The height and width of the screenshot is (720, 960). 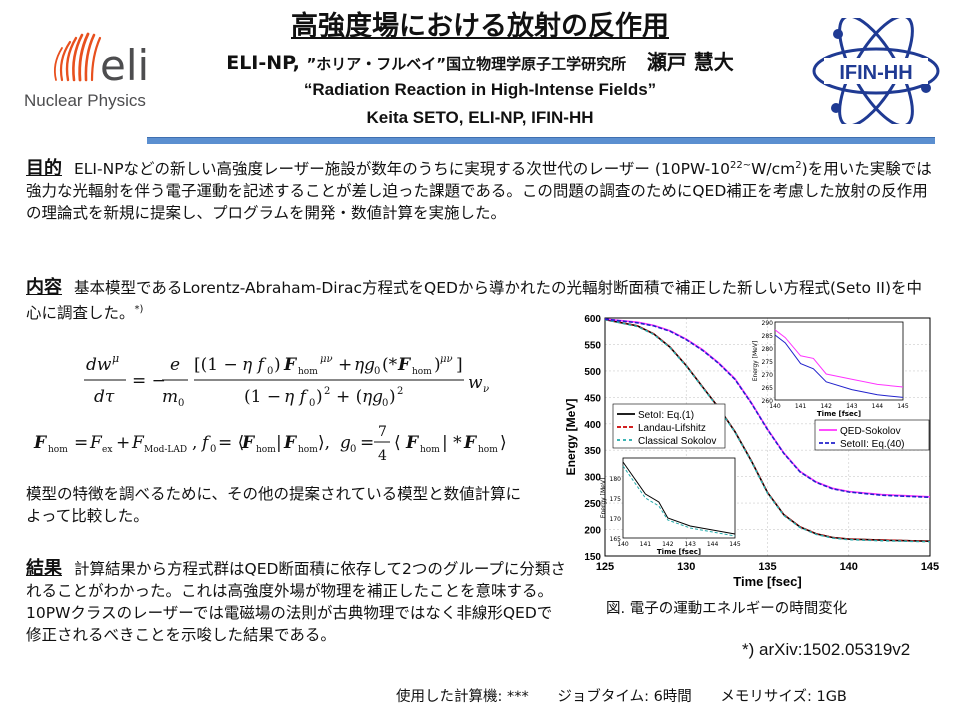 What do you see at coordinates (690, 62) in the screenshot?
I see `author-jp: 瀬戸 慧大` at bounding box center [690, 62].